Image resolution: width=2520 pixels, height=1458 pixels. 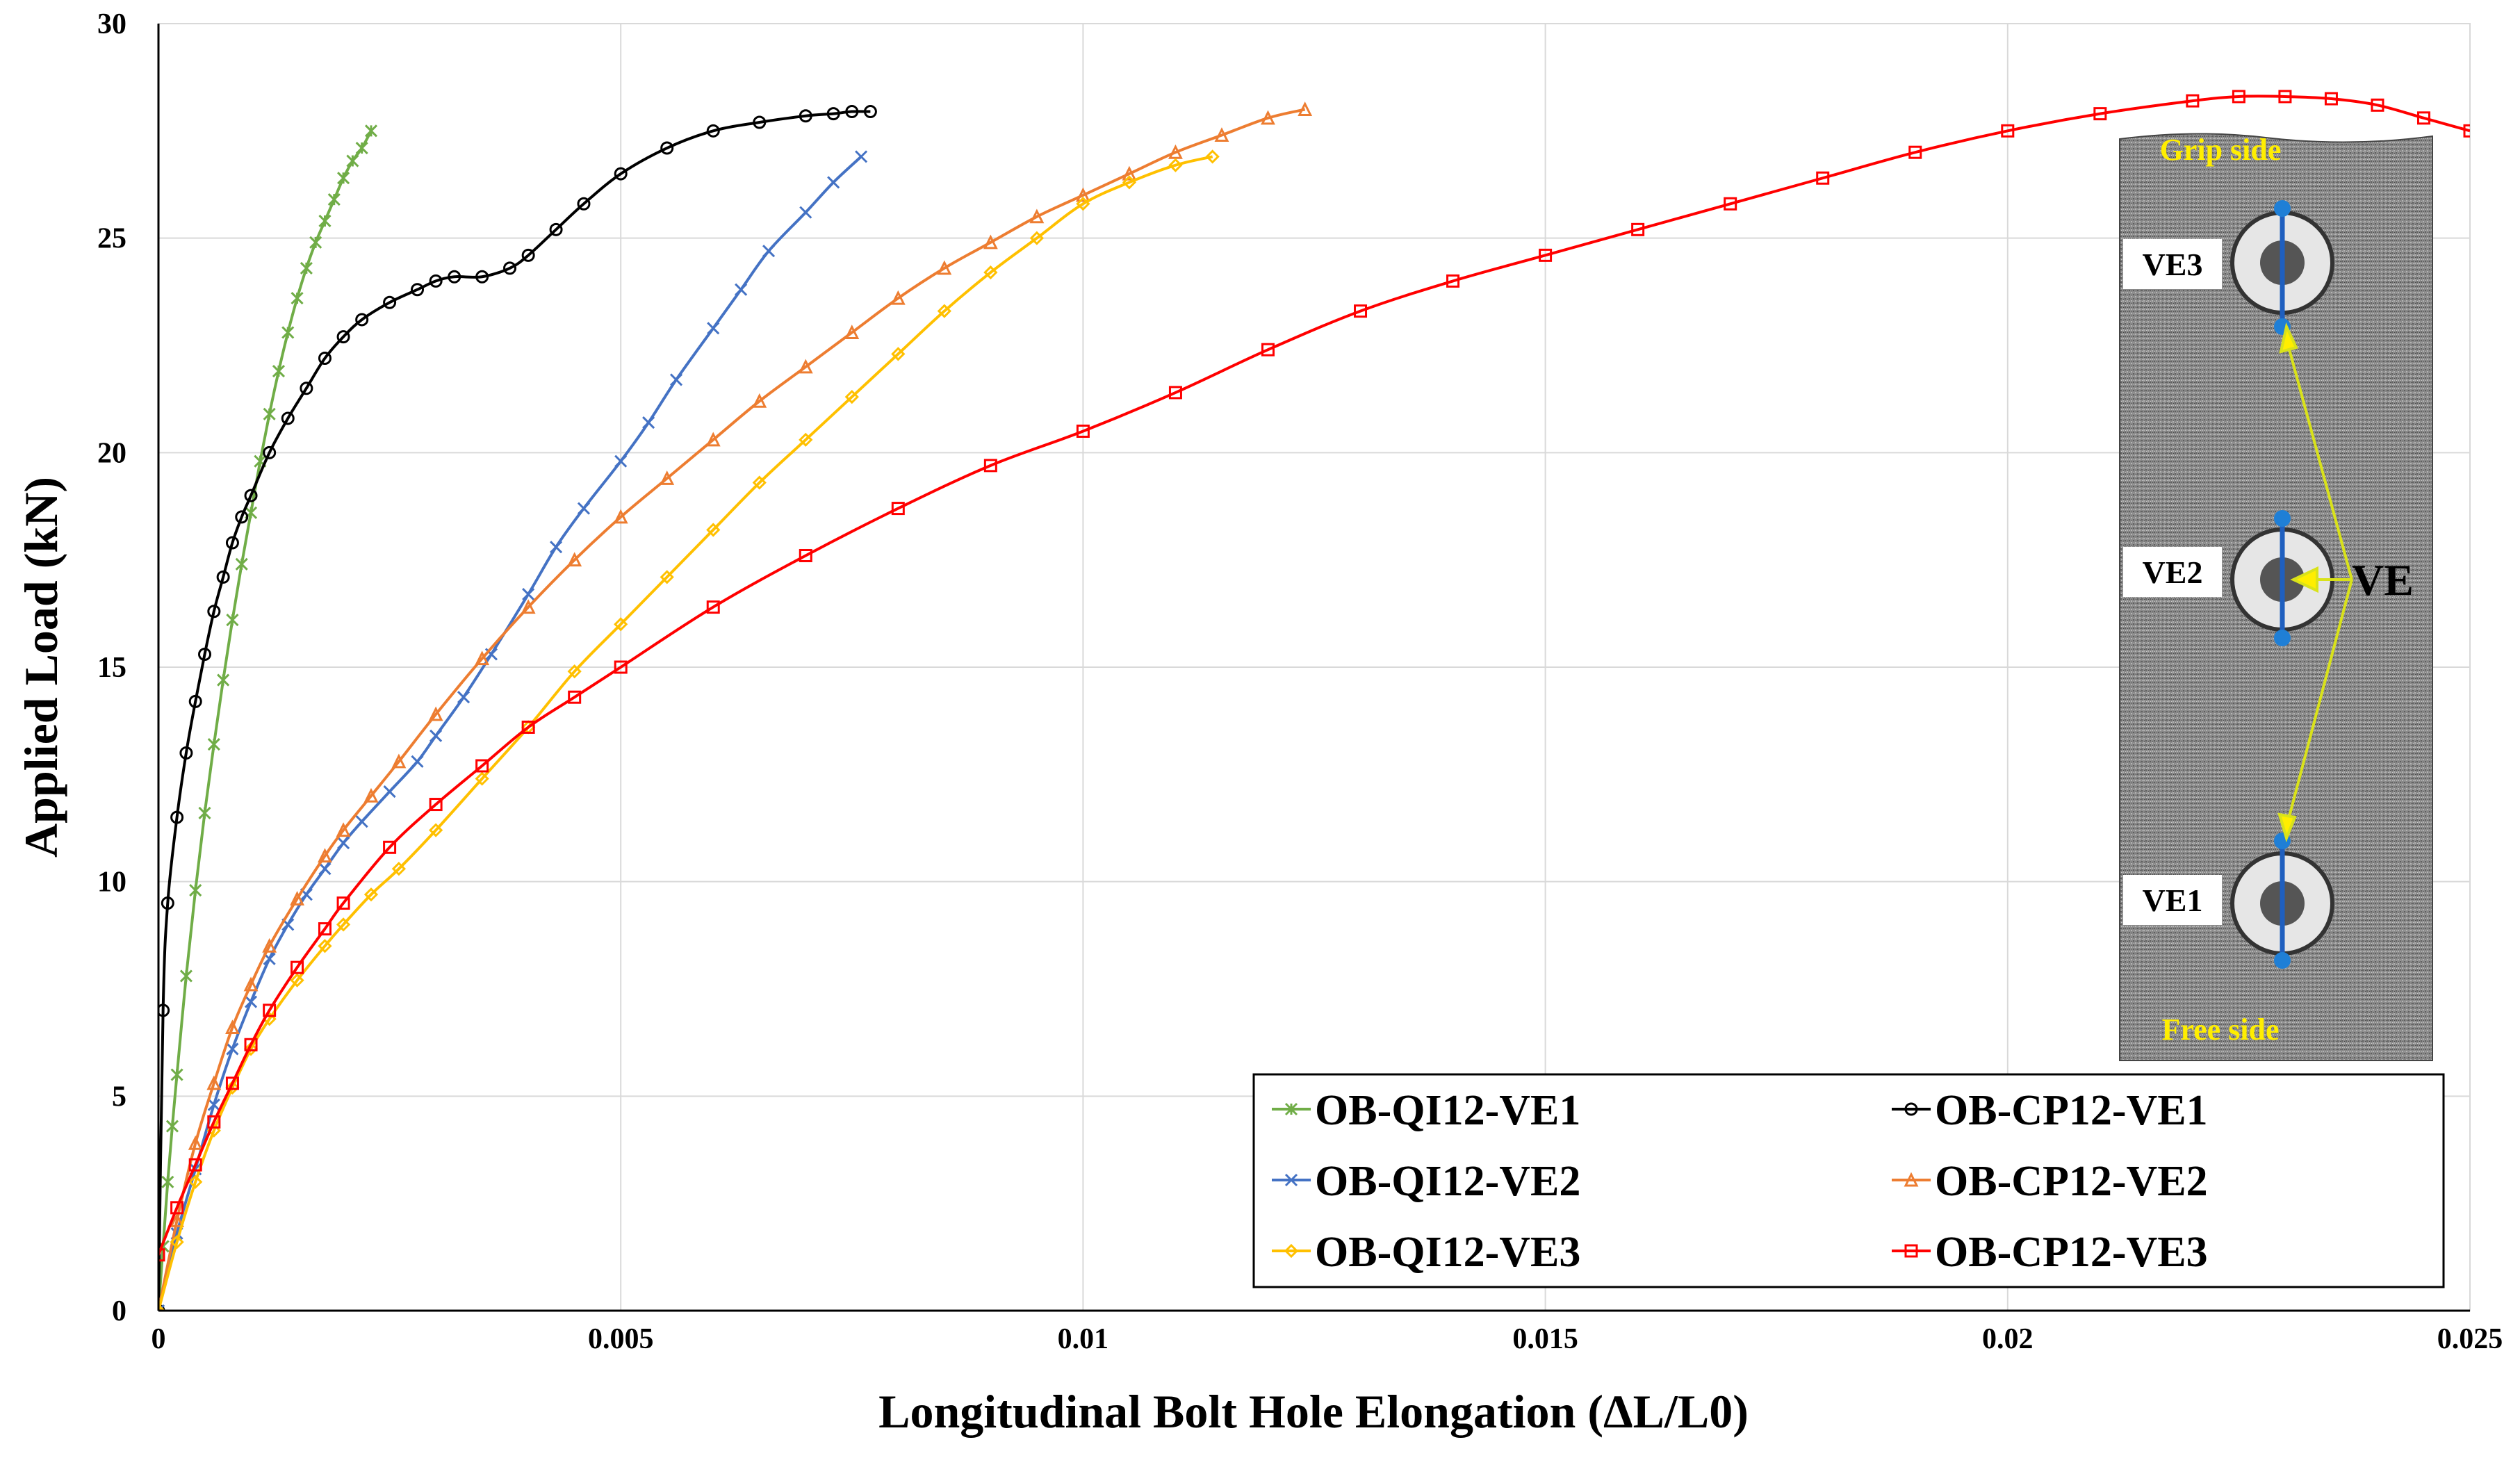 I want to click on legend-label: OB-QI12-VE3, so click(x=1447, y=1252).